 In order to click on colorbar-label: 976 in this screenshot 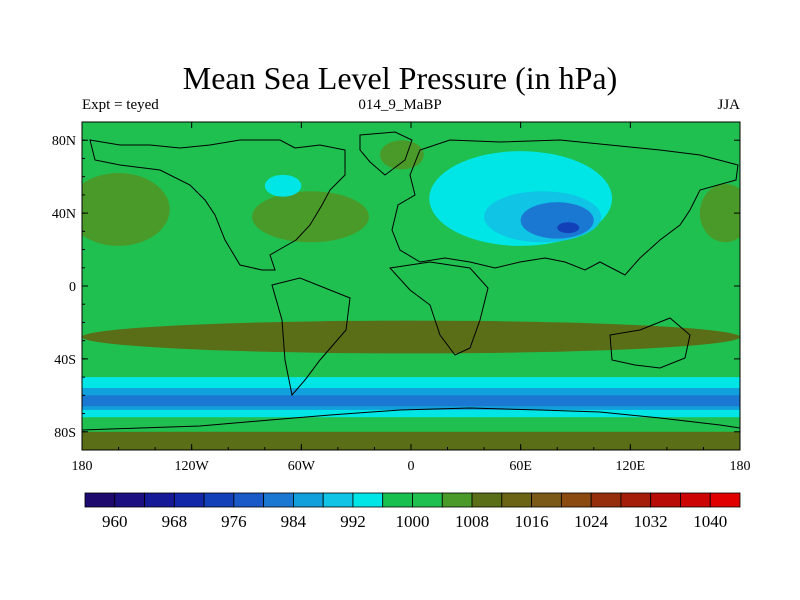, I will do `click(234, 521)`.